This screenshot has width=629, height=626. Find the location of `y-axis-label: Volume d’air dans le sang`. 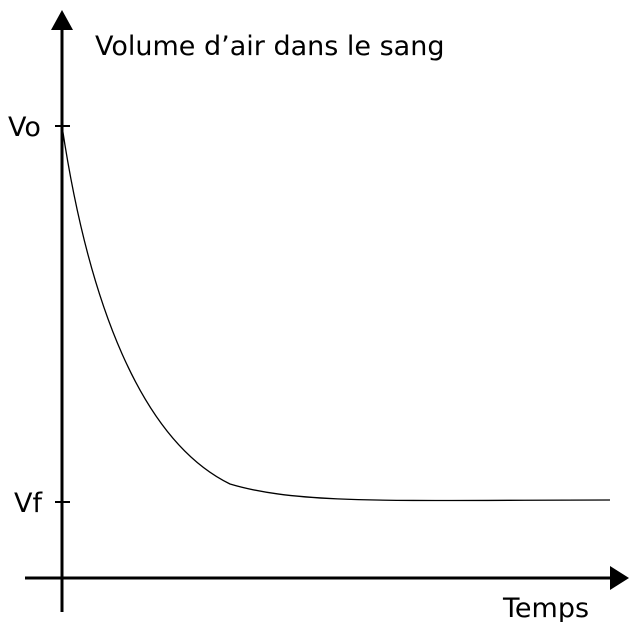

y-axis-label: Volume d’air dans le sang is located at coordinates (269, 46).